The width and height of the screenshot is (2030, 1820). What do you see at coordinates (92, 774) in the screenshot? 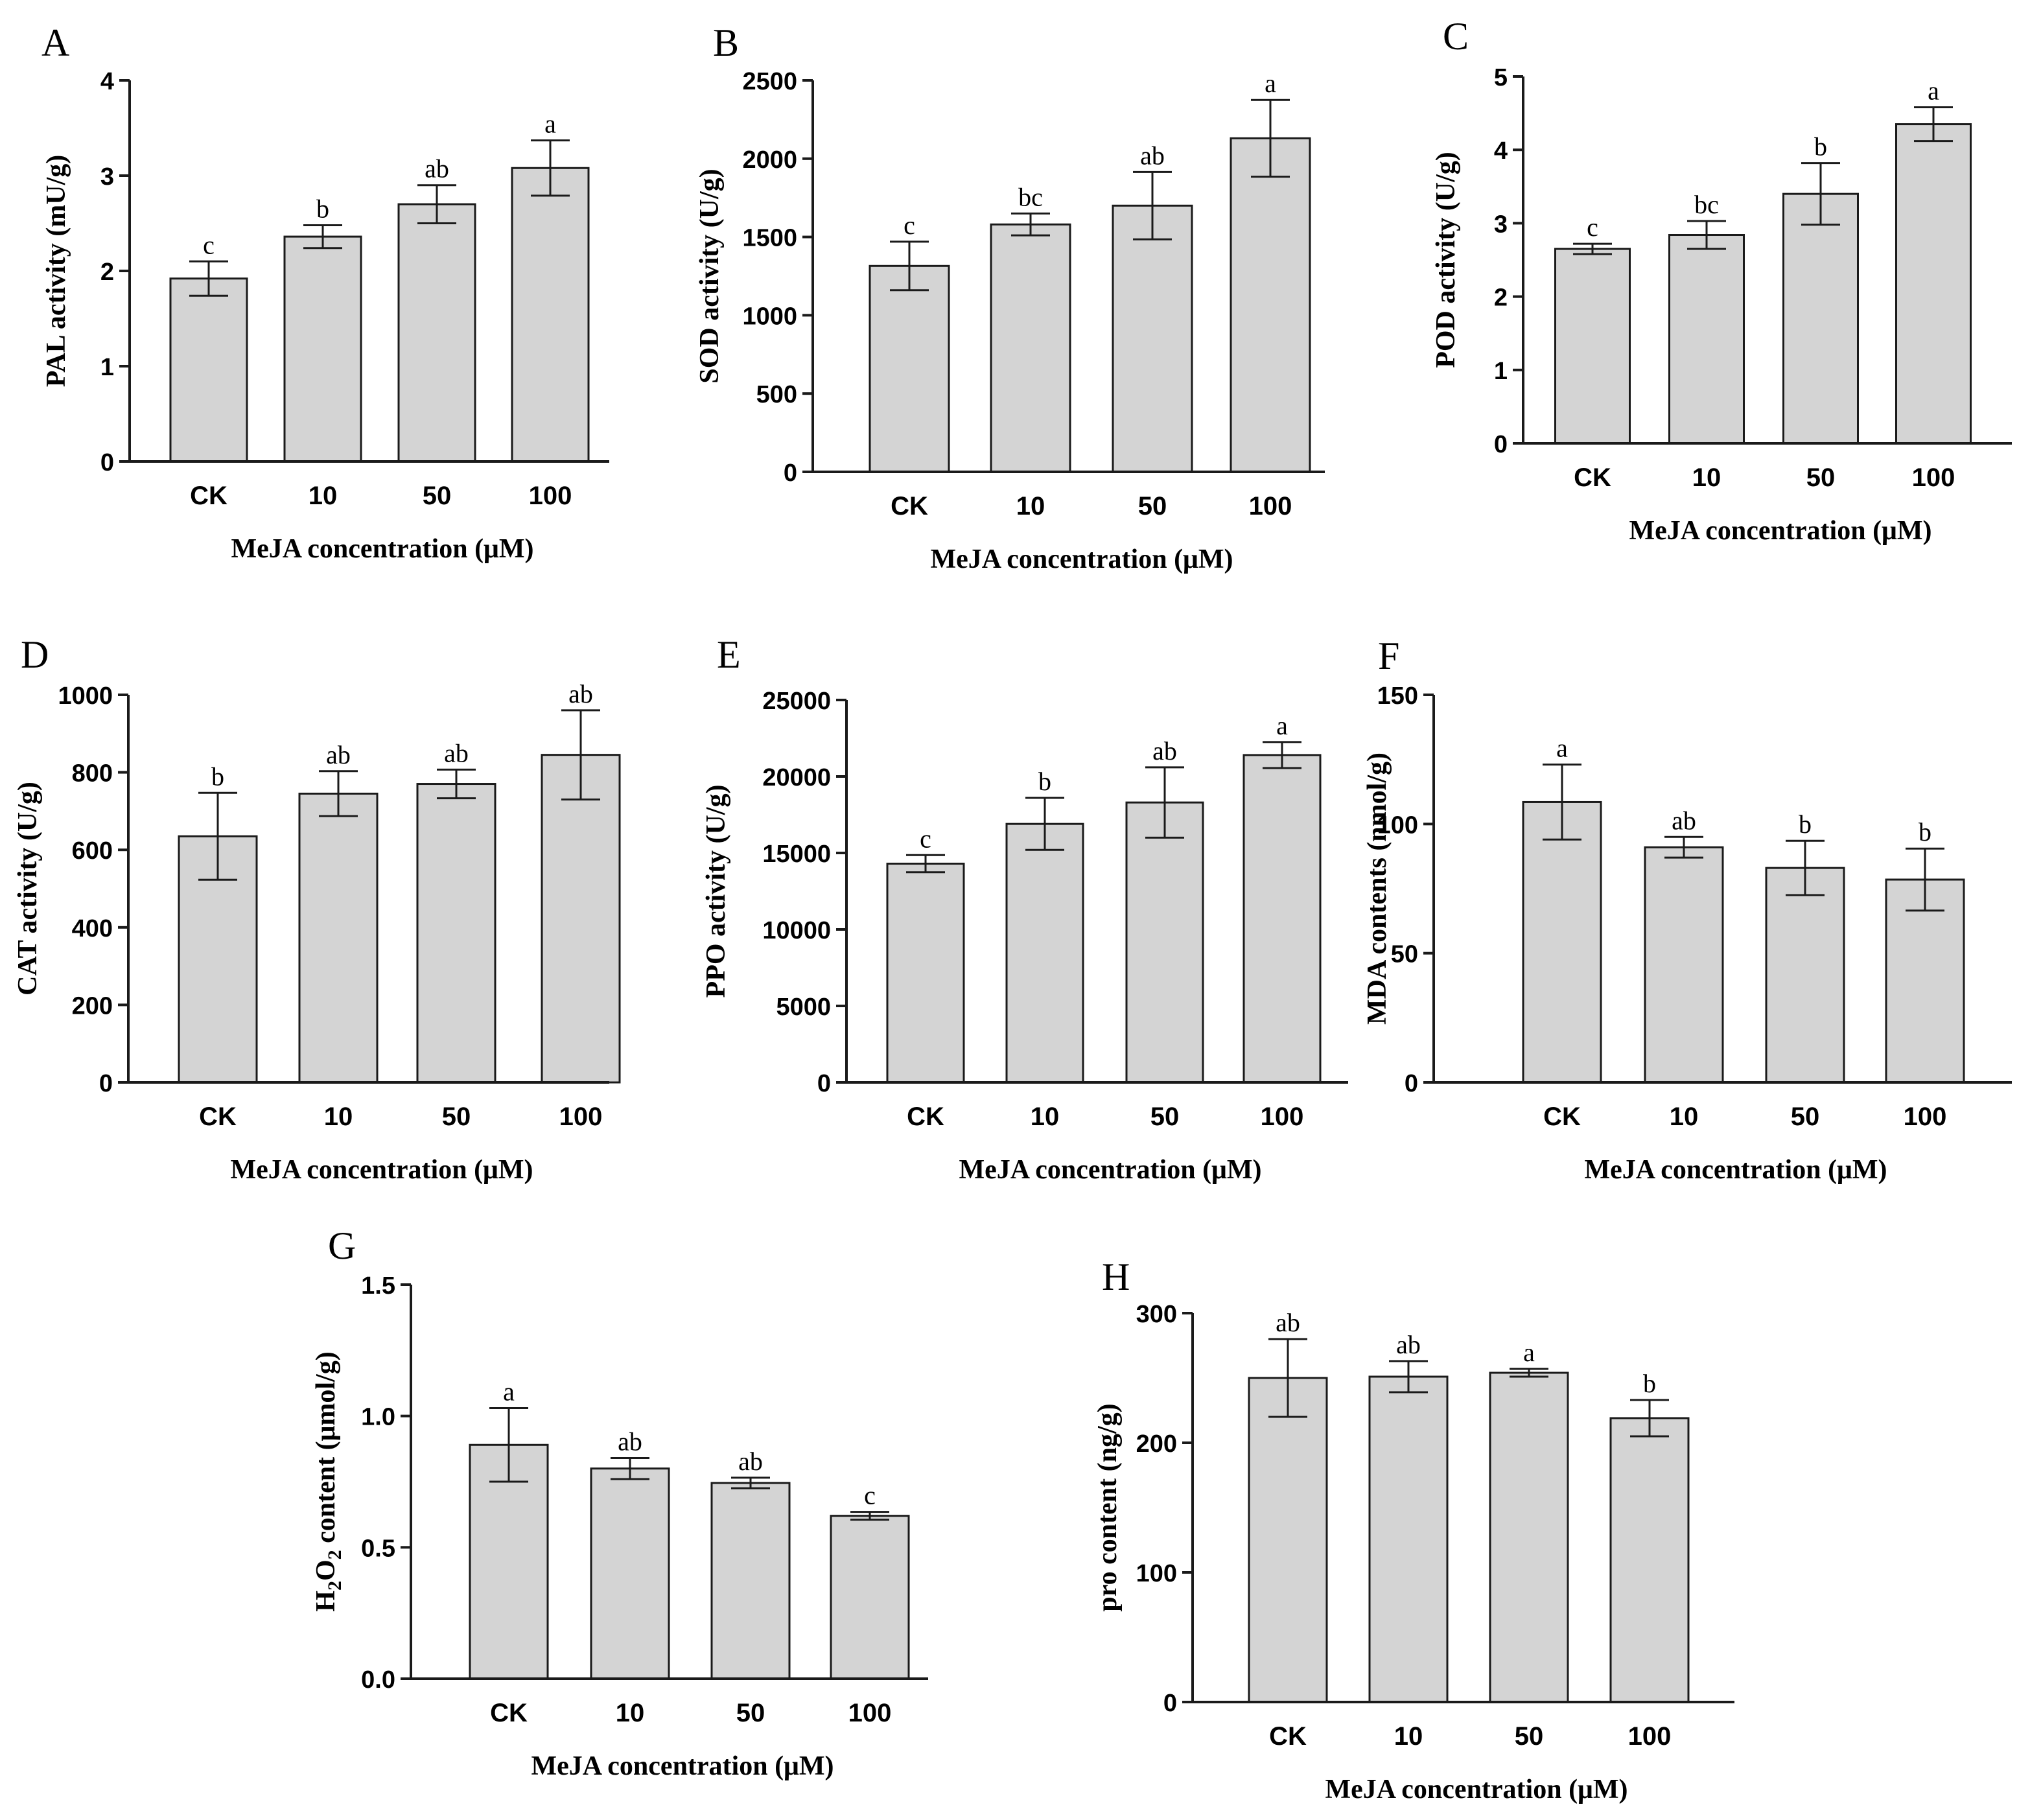
I see `y-tick-label: 800` at bounding box center [92, 774].